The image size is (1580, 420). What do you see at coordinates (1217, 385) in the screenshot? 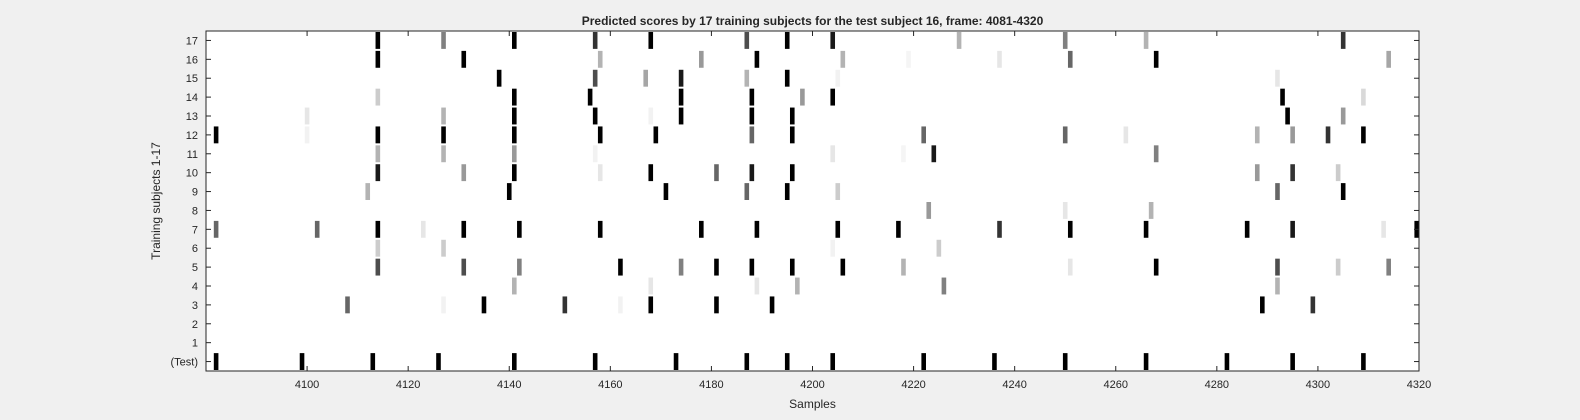
I see `x-tick-label: 4280` at bounding box center [1217, 385].